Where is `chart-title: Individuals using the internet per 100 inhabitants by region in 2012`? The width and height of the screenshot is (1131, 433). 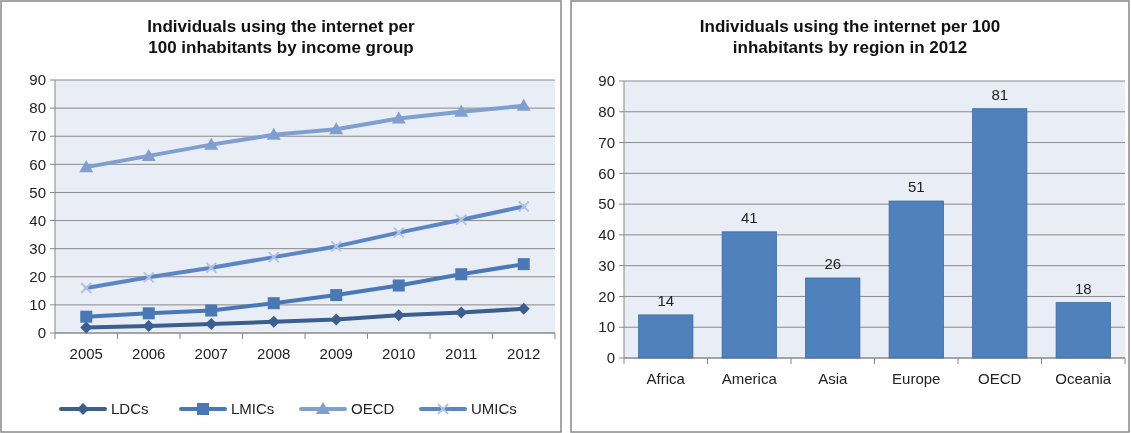
chart-title: Individuals using the internet per 100 inhabitants by region in 2012 is located at coordinates (850, 37).